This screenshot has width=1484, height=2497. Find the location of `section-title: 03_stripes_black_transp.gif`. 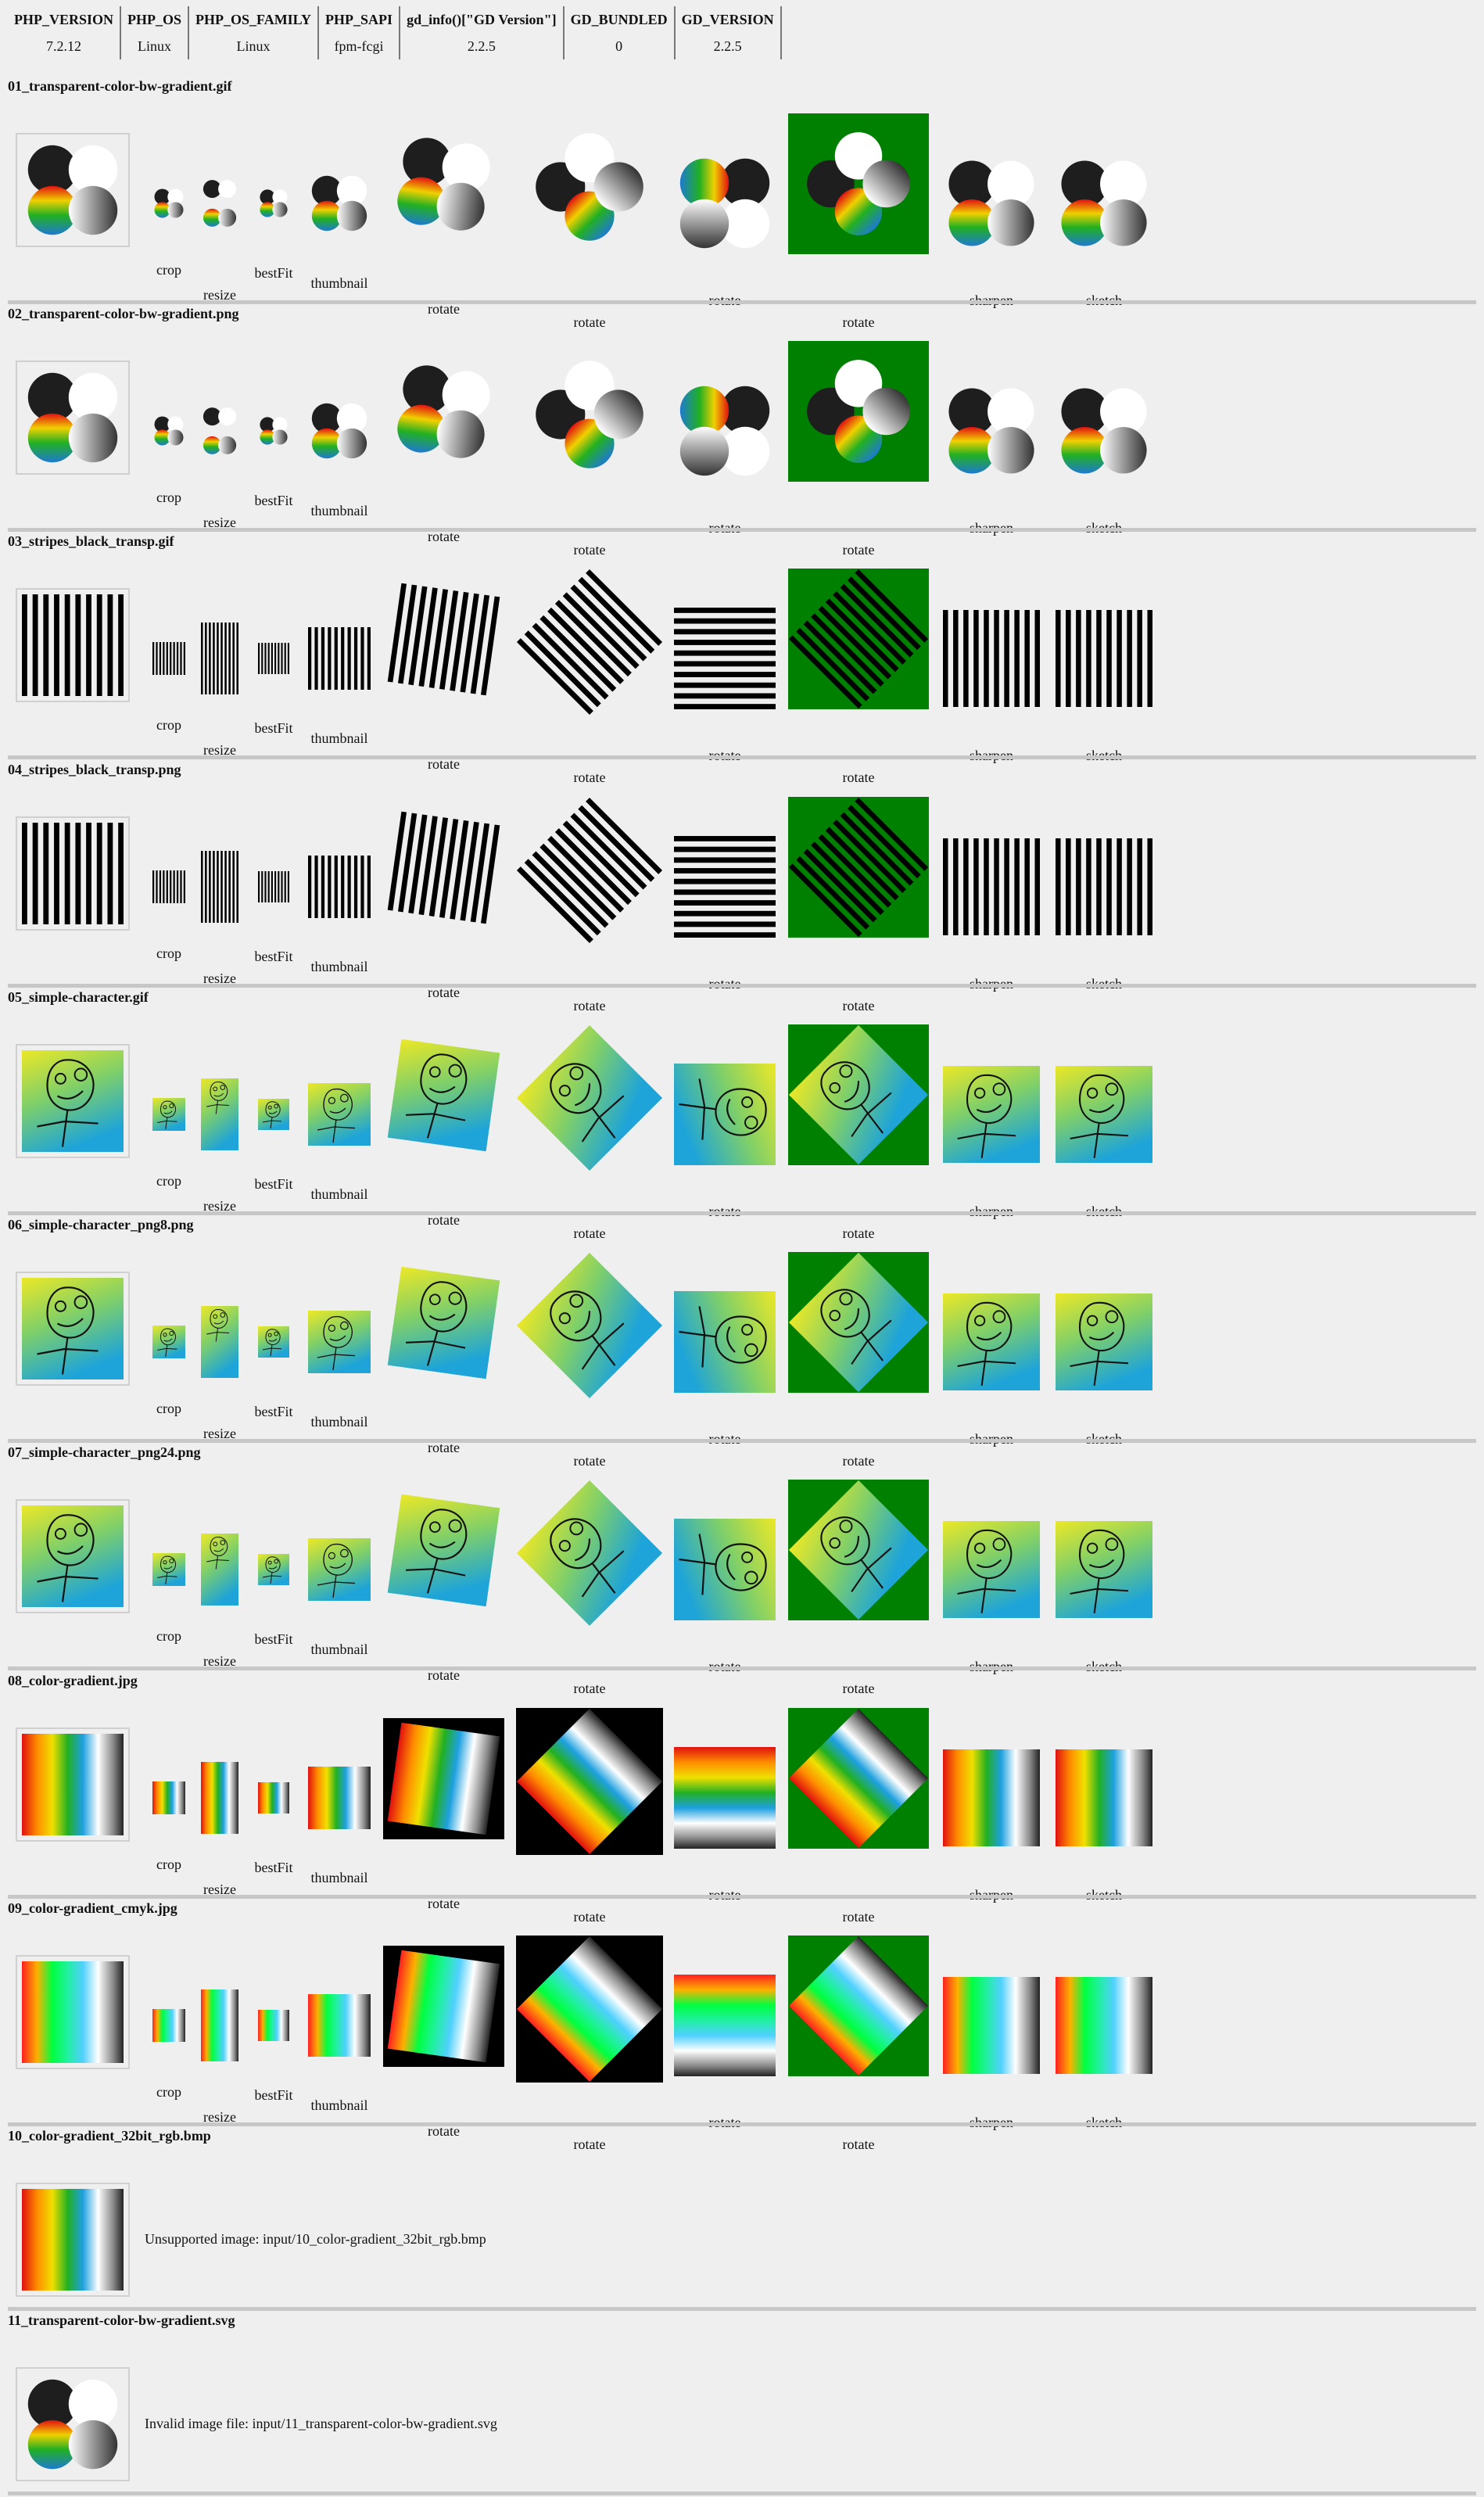

section-title: 03_stripes_black_transp.gif is located at coordinates (91, 541).